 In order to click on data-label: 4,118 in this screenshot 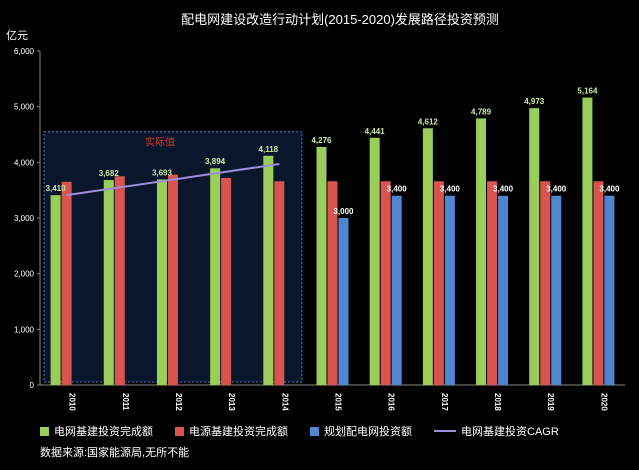, I will do `click(269, 149)`.